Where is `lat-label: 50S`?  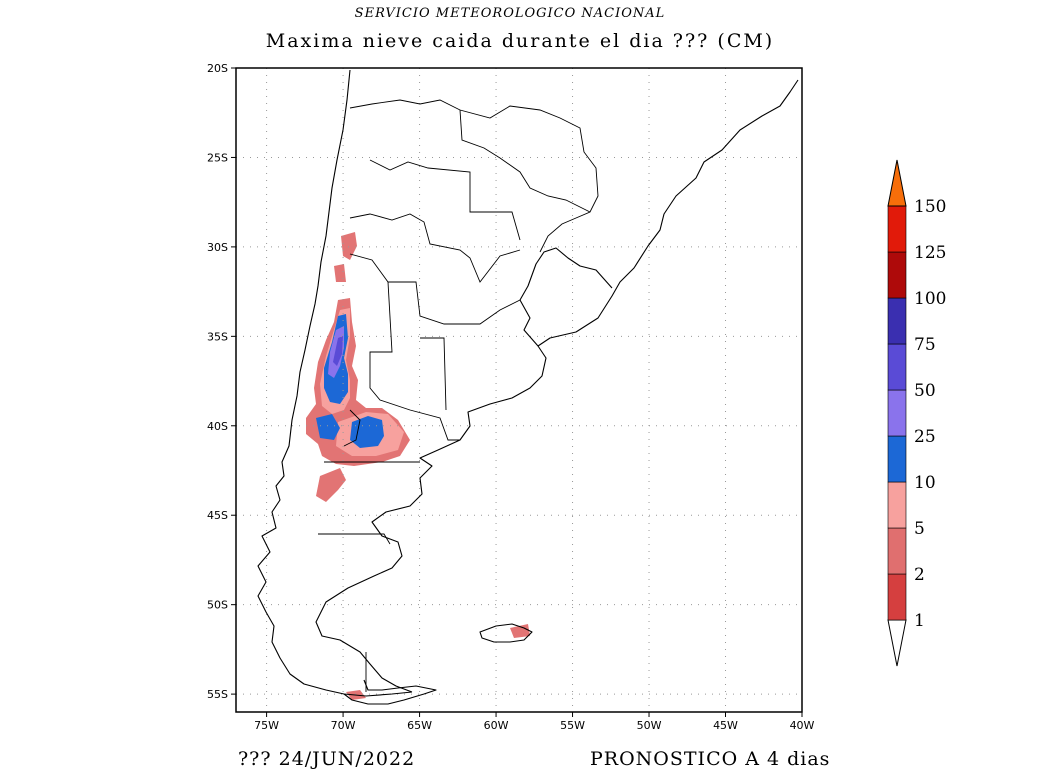 lat-label: 50S is located at coordinates (217, 605).